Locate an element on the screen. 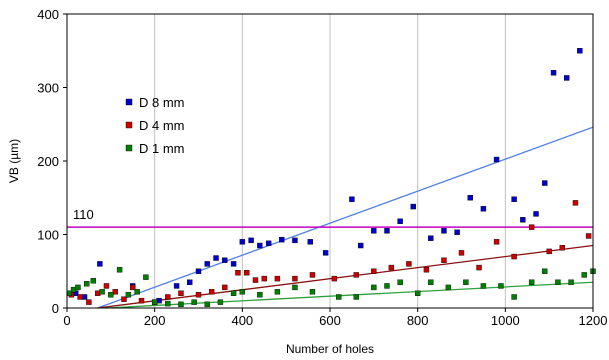 This screenshot has width=609, height=360. y-tick-label: 200 is located at coordinates (48, 161).